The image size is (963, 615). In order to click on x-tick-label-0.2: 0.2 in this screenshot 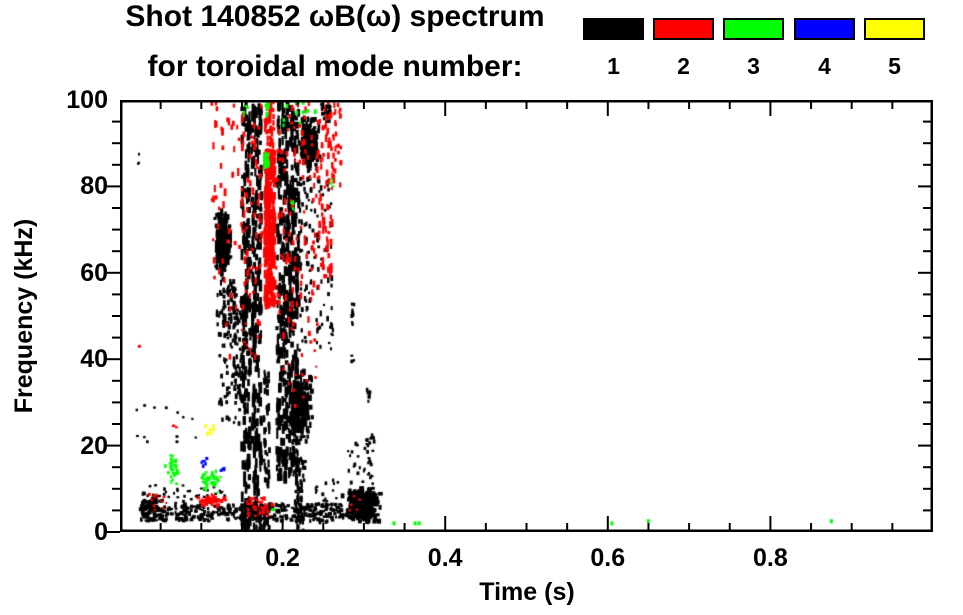, I will do `click(282, 558)`.